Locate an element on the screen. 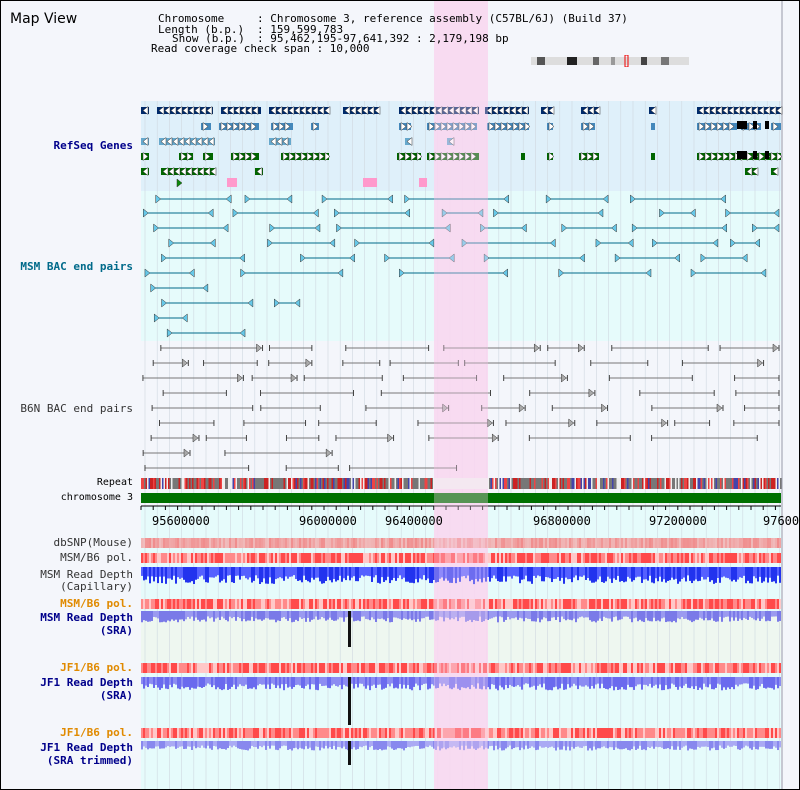 This screenshot has width=800, height=790. track-label-dbsnp: dbSNP(Mouse) is located at coordinates (93, 542).